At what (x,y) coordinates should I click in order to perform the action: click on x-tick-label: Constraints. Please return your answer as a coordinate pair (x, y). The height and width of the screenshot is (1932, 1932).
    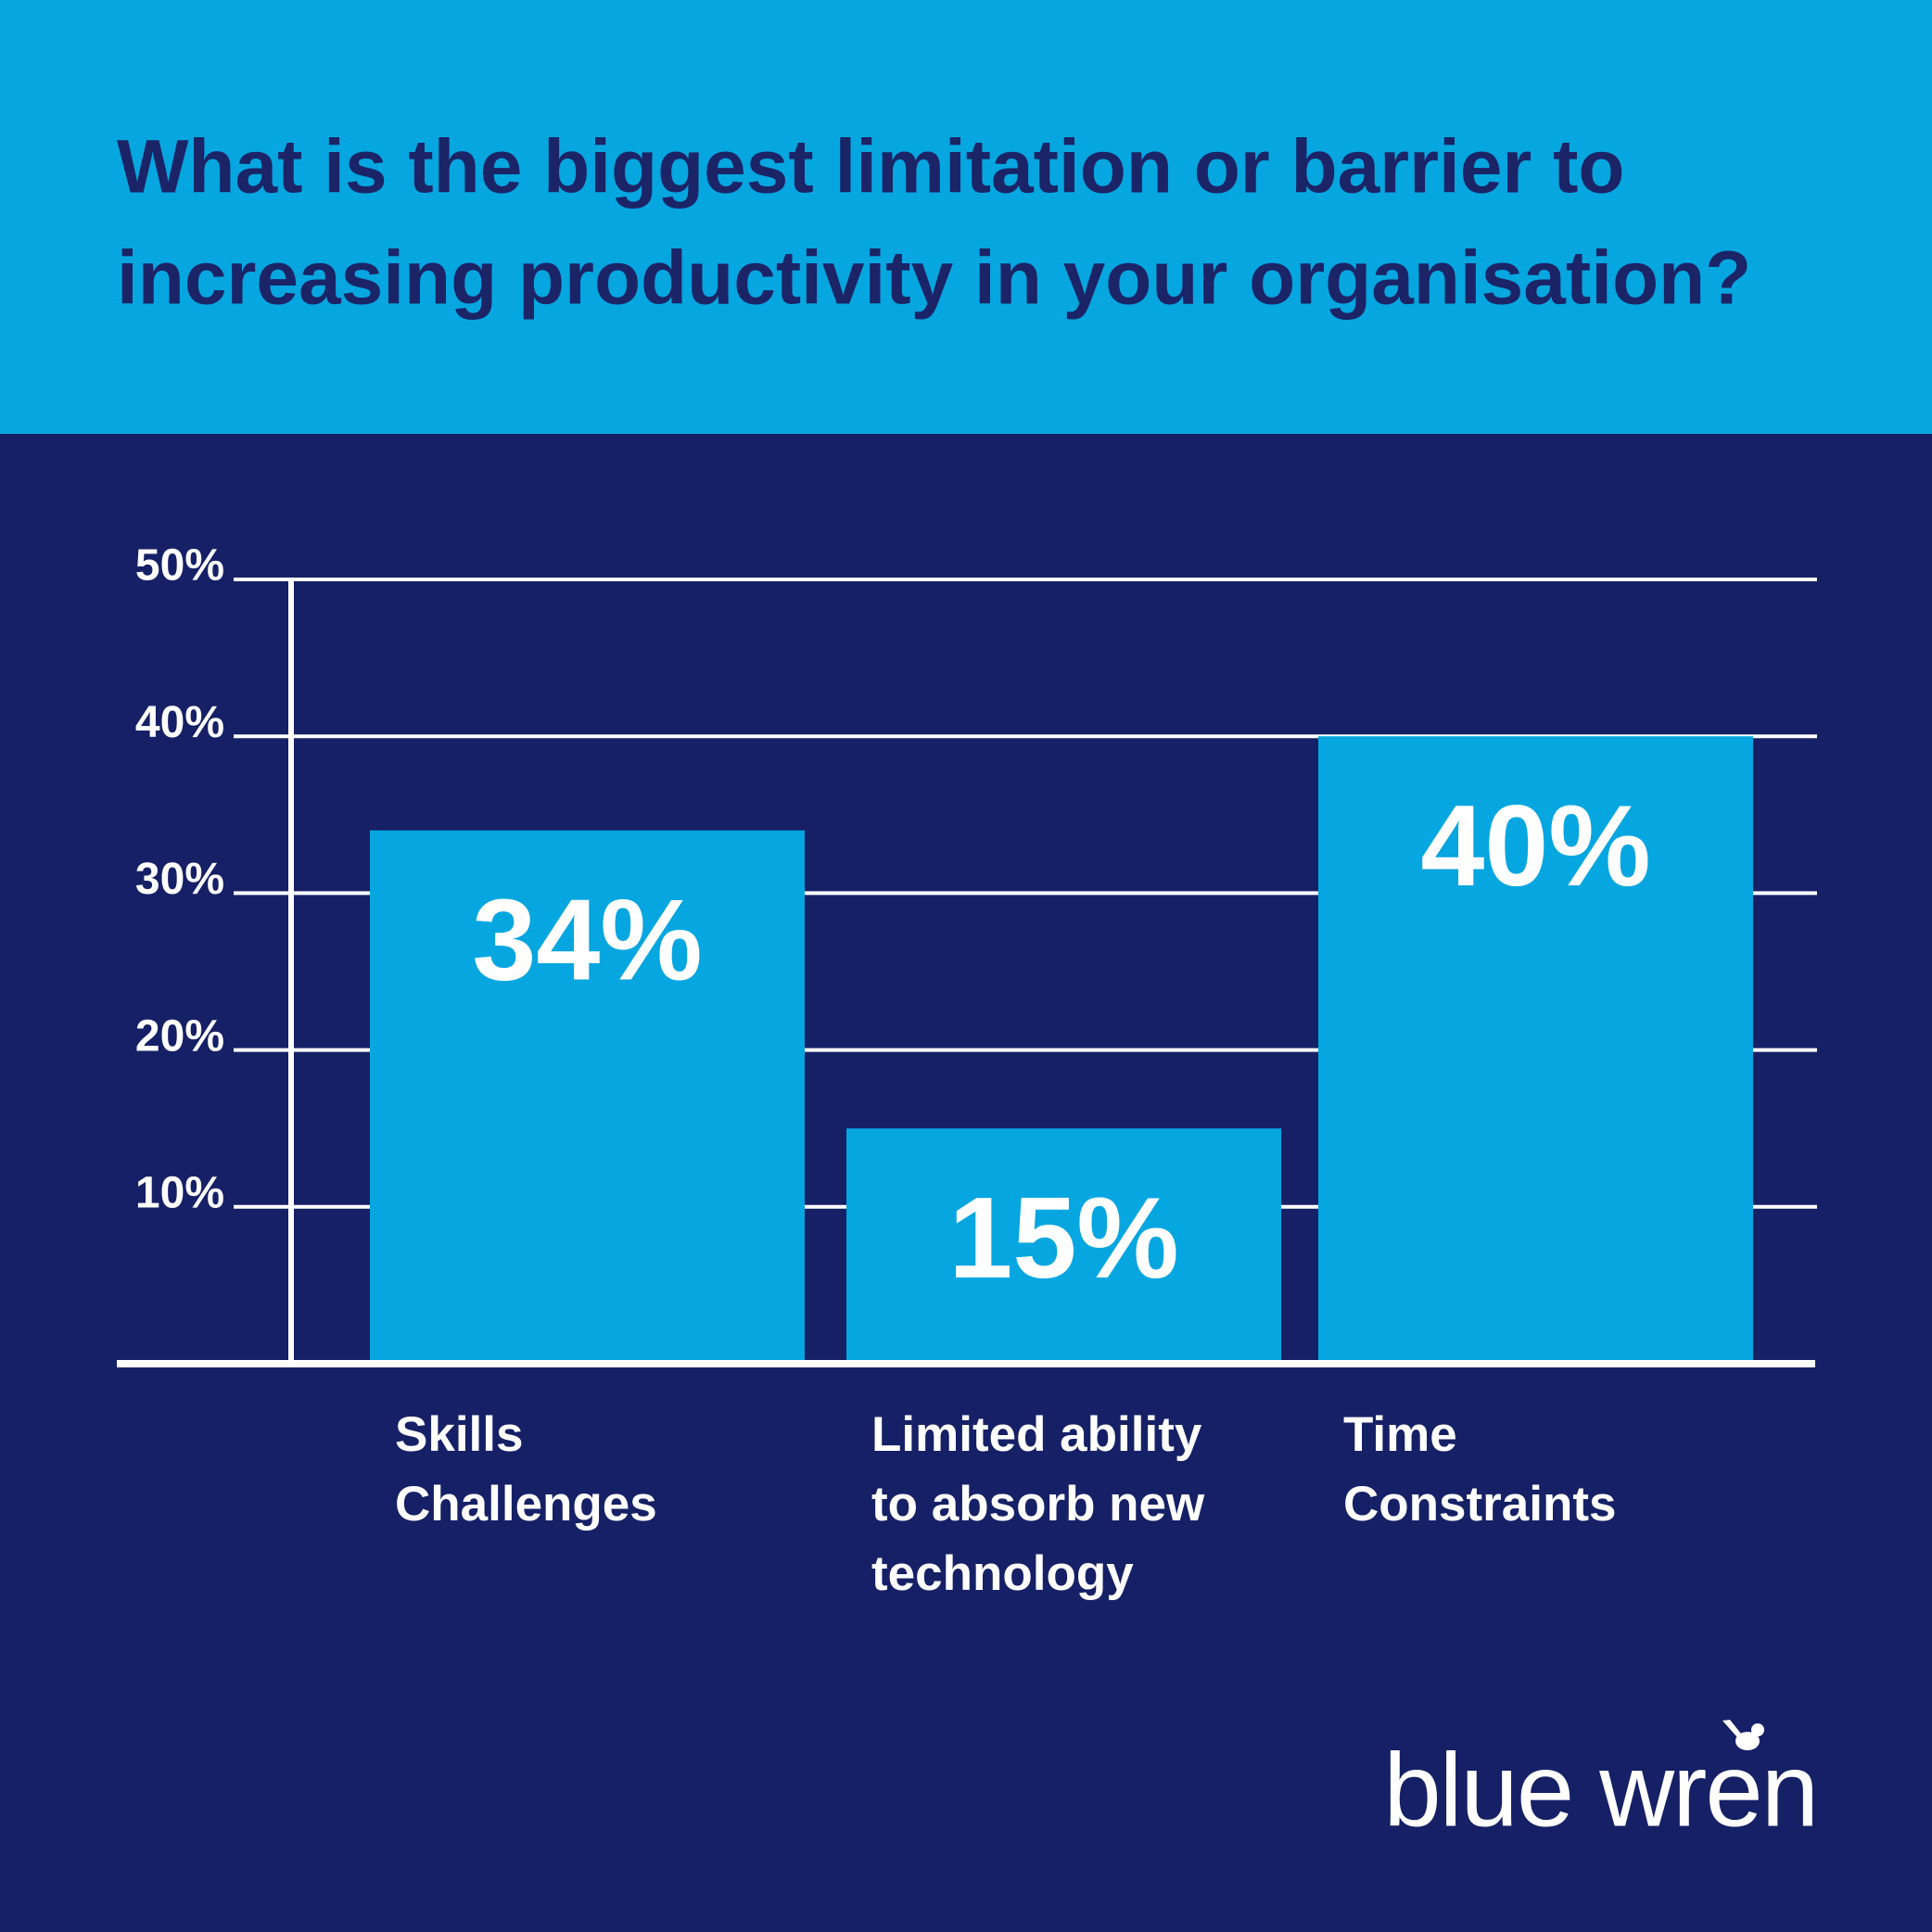
    Looking at the image, I should click on (1479, 1504).